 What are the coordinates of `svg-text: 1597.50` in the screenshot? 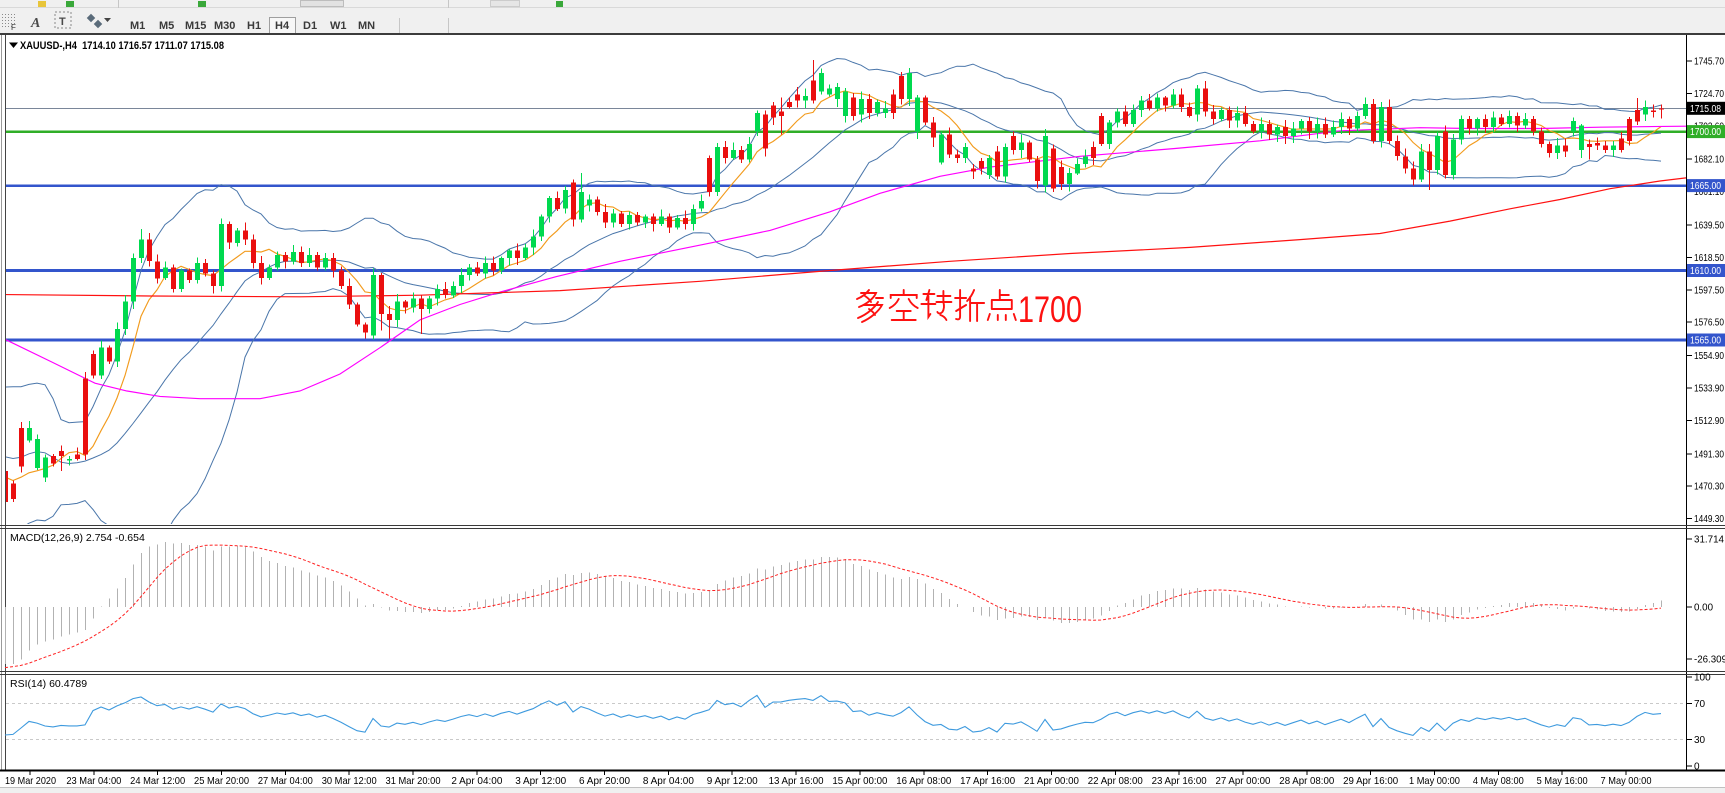 It's located at (1709, 290).